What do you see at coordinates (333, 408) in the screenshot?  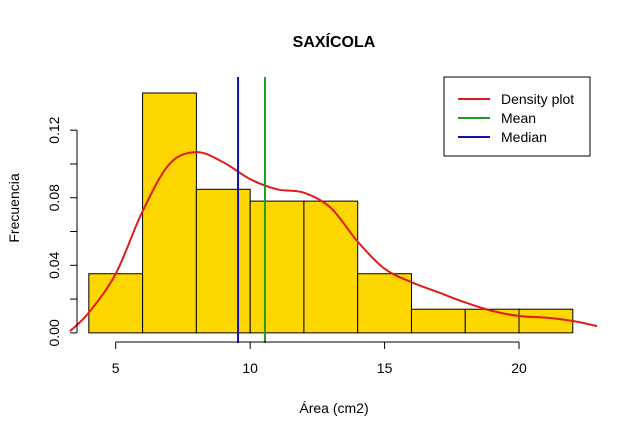 I see `x-axis-title: Área (cm2)` at bounding box center [333, 408].